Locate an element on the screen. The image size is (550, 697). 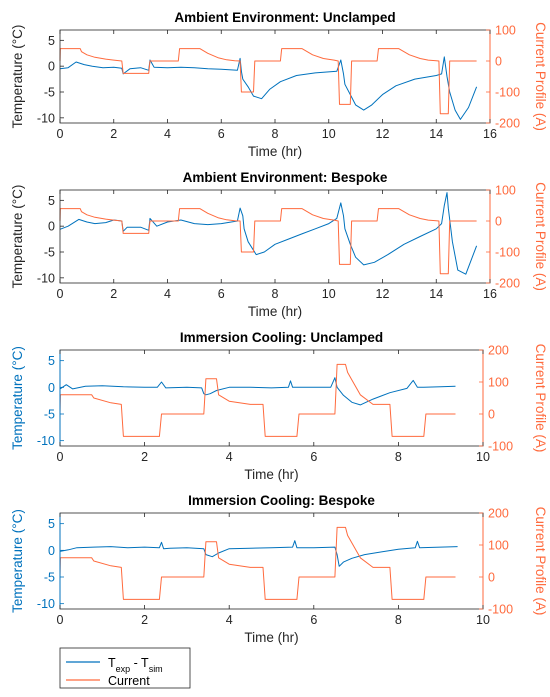
chart-title: Ambient Environment: Bespoke is located at coordinates (285, 177).